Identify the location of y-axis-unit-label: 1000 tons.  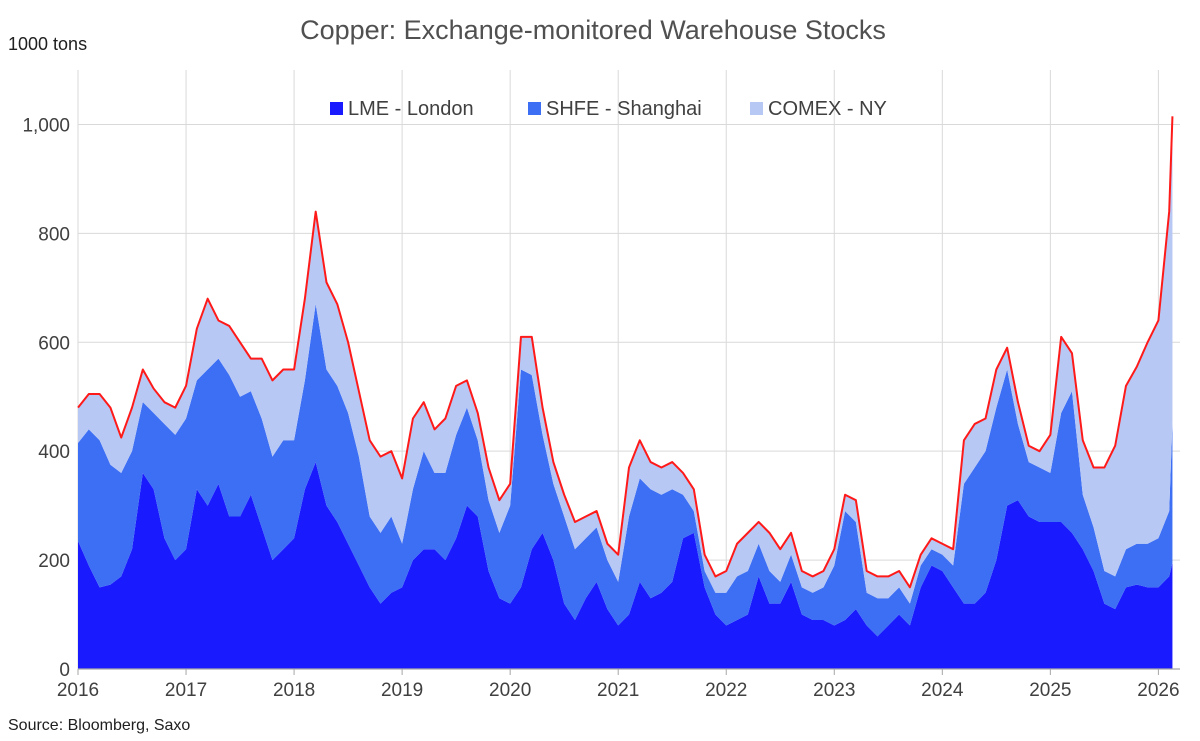
(47, 44).